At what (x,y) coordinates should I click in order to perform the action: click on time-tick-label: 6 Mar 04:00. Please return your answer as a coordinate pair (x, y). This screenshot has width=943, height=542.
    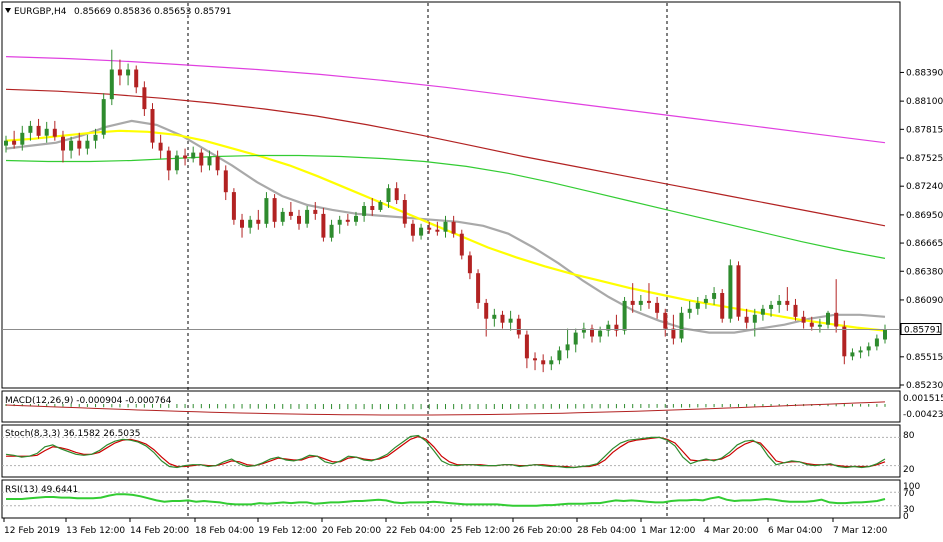
    Looking at the image, I should click on (795, 531).